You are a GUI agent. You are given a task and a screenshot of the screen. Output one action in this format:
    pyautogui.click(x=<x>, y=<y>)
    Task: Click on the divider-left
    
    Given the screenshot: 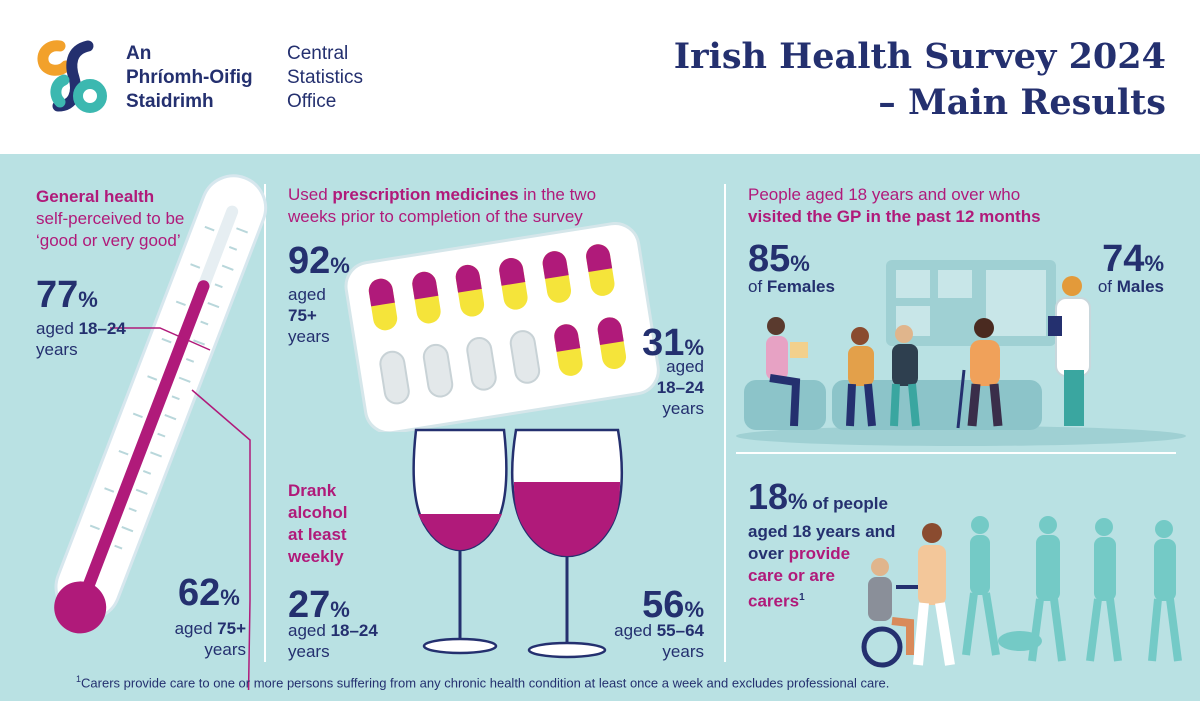 What is the action you would take?
    pyautogui.click(x=265, y=423)
    